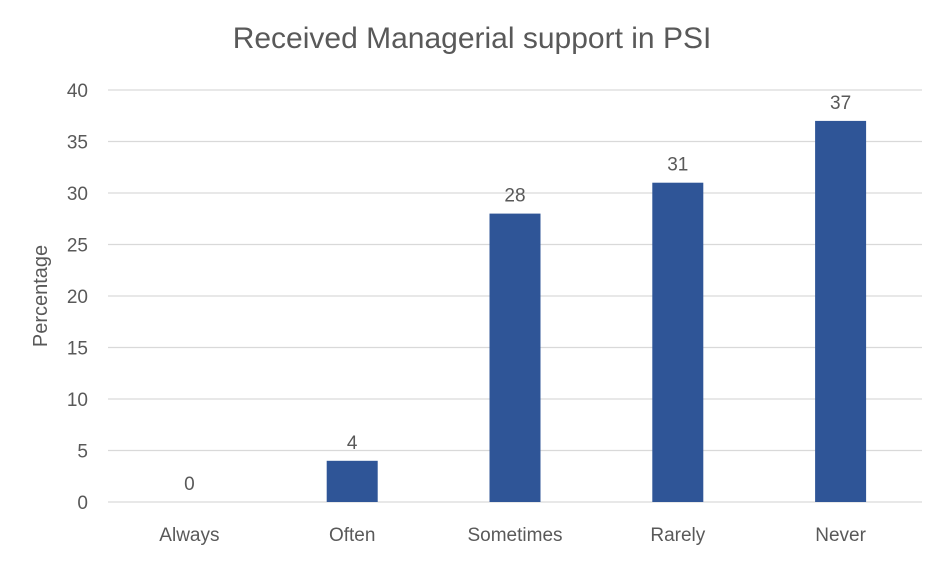 This screenshot has width=940, height=569. What do you see at coordinates (77, 246) in the screenshot?
I see `y-tick-label: 25` at bounding box center [77, 246].